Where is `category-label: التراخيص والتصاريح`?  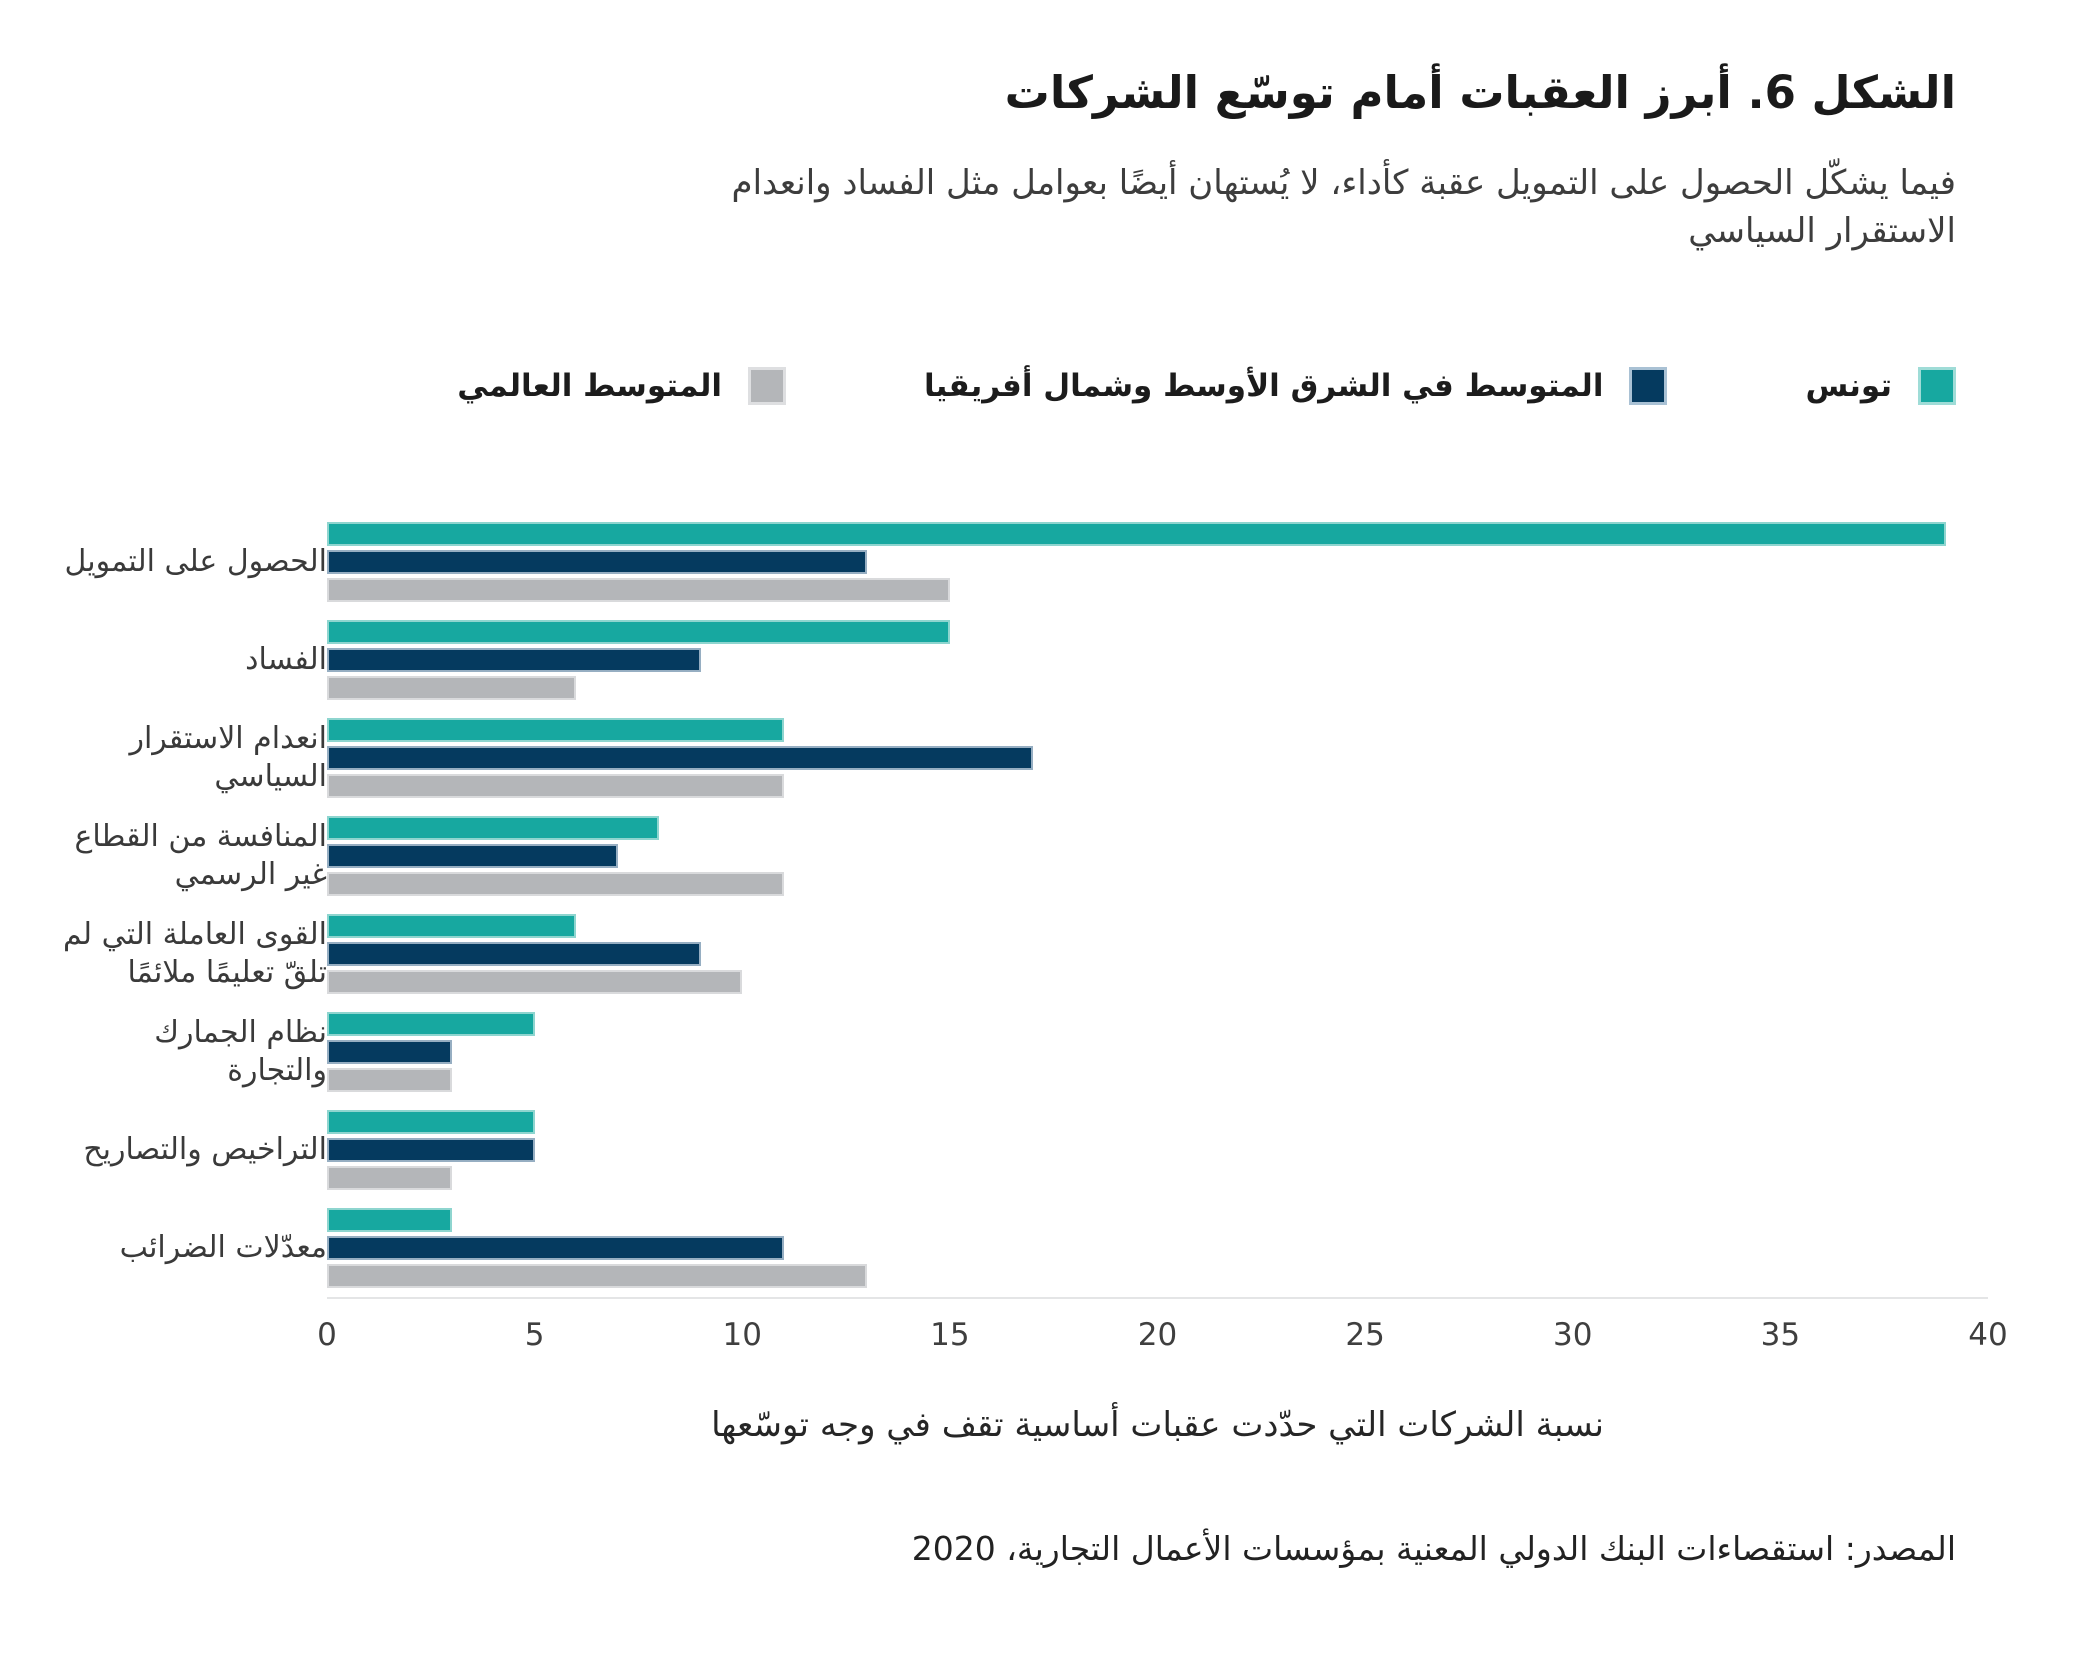 category-label: التراخيص والتصاريح is located at coordinates (205, 1149).